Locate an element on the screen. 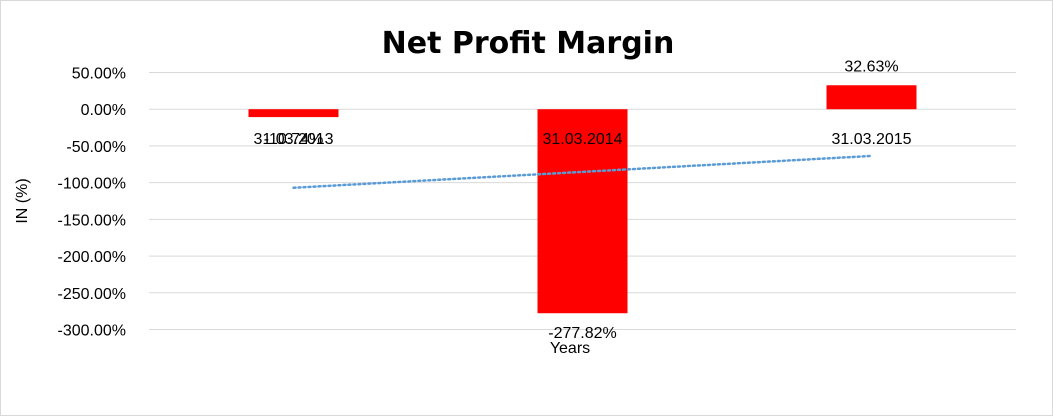 The width and height of the screenshot is (1053, 417). category-label: 31.03.2013 is located at coordinates (293, 139).